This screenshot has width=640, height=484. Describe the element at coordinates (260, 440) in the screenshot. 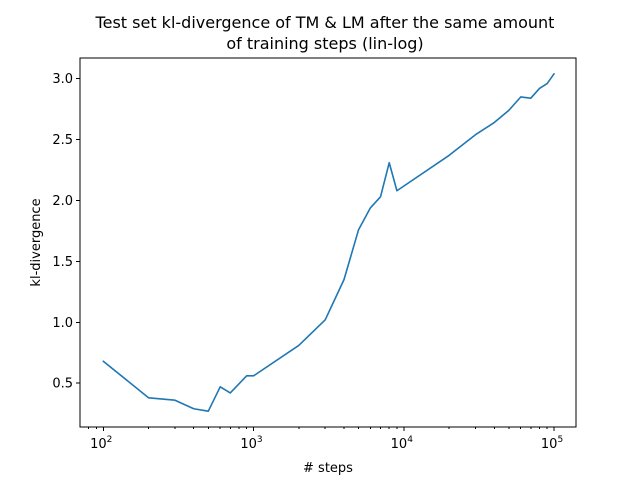

I see `x-tick-exponent: 3` at that location.